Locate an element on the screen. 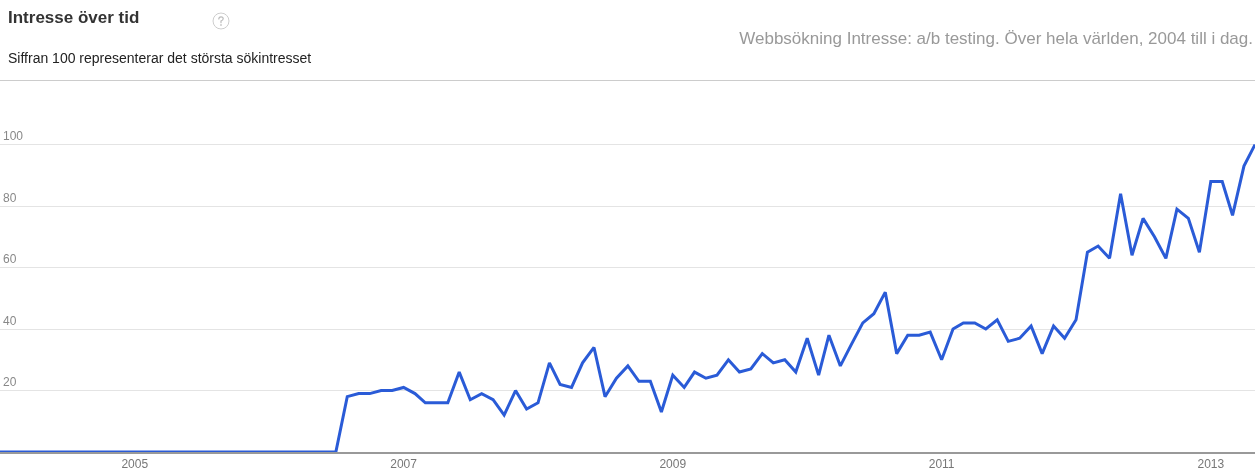 The image size is (1255, 474). x-tick-label: 2011 is located at coordinates (941, 464).